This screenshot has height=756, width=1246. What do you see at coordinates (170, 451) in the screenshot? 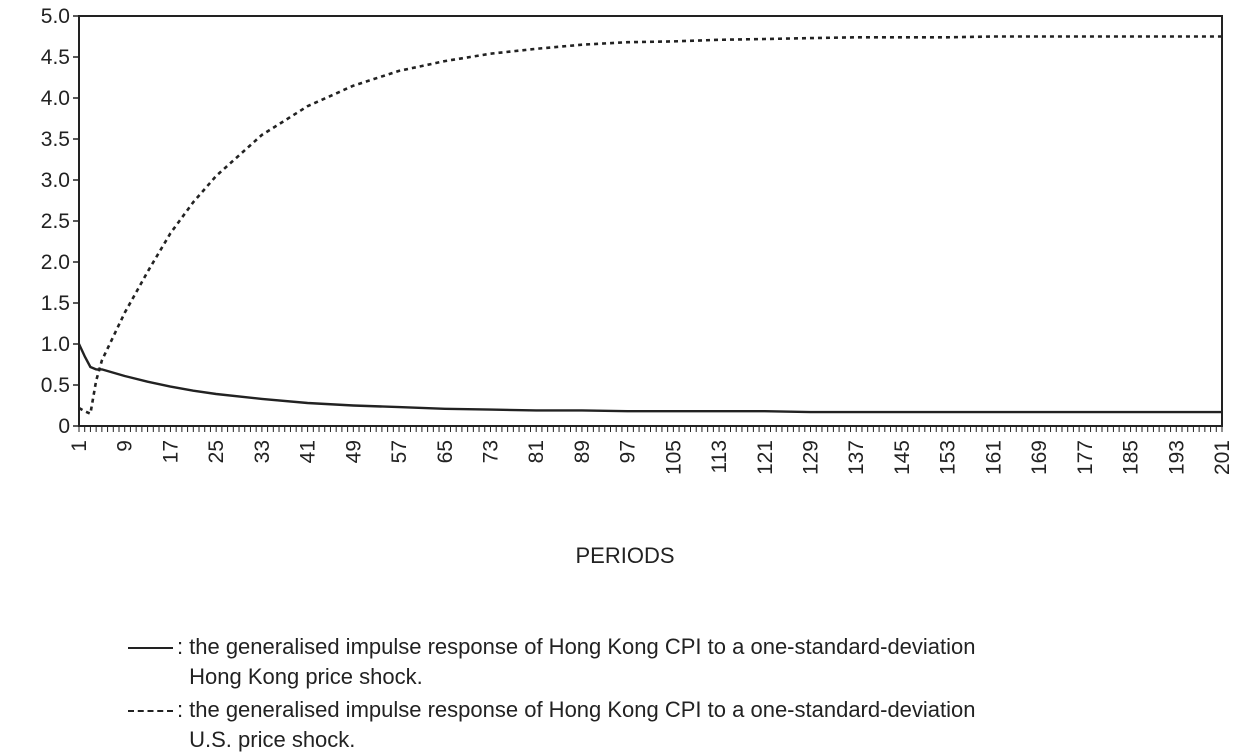
I see `x-tick-label: 17` at bounding box center [170, 451].